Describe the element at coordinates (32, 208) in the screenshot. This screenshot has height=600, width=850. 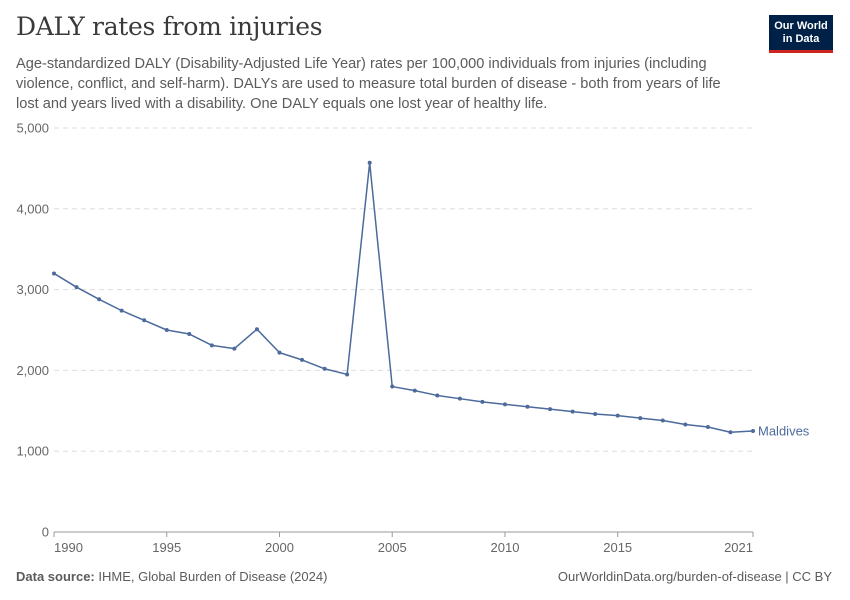
I see `y-tick-label: 4,000` at that location.